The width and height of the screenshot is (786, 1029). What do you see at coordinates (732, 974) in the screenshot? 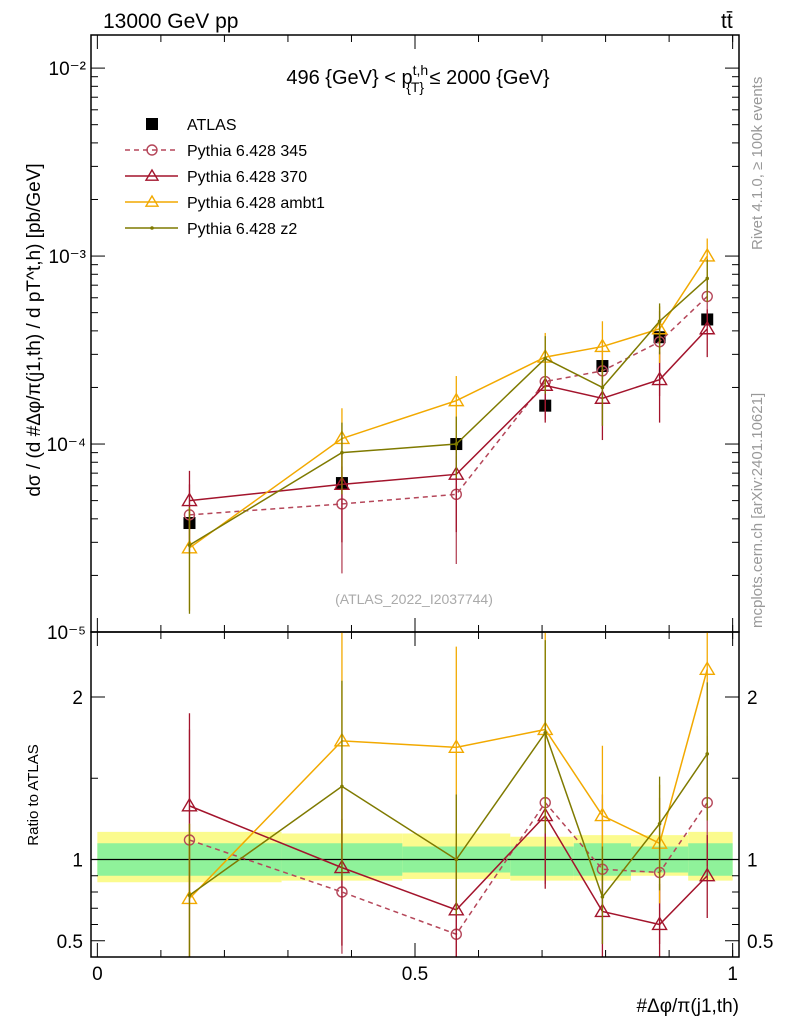
I see `x-tick-label: 1` at bounding box center [732, 974].